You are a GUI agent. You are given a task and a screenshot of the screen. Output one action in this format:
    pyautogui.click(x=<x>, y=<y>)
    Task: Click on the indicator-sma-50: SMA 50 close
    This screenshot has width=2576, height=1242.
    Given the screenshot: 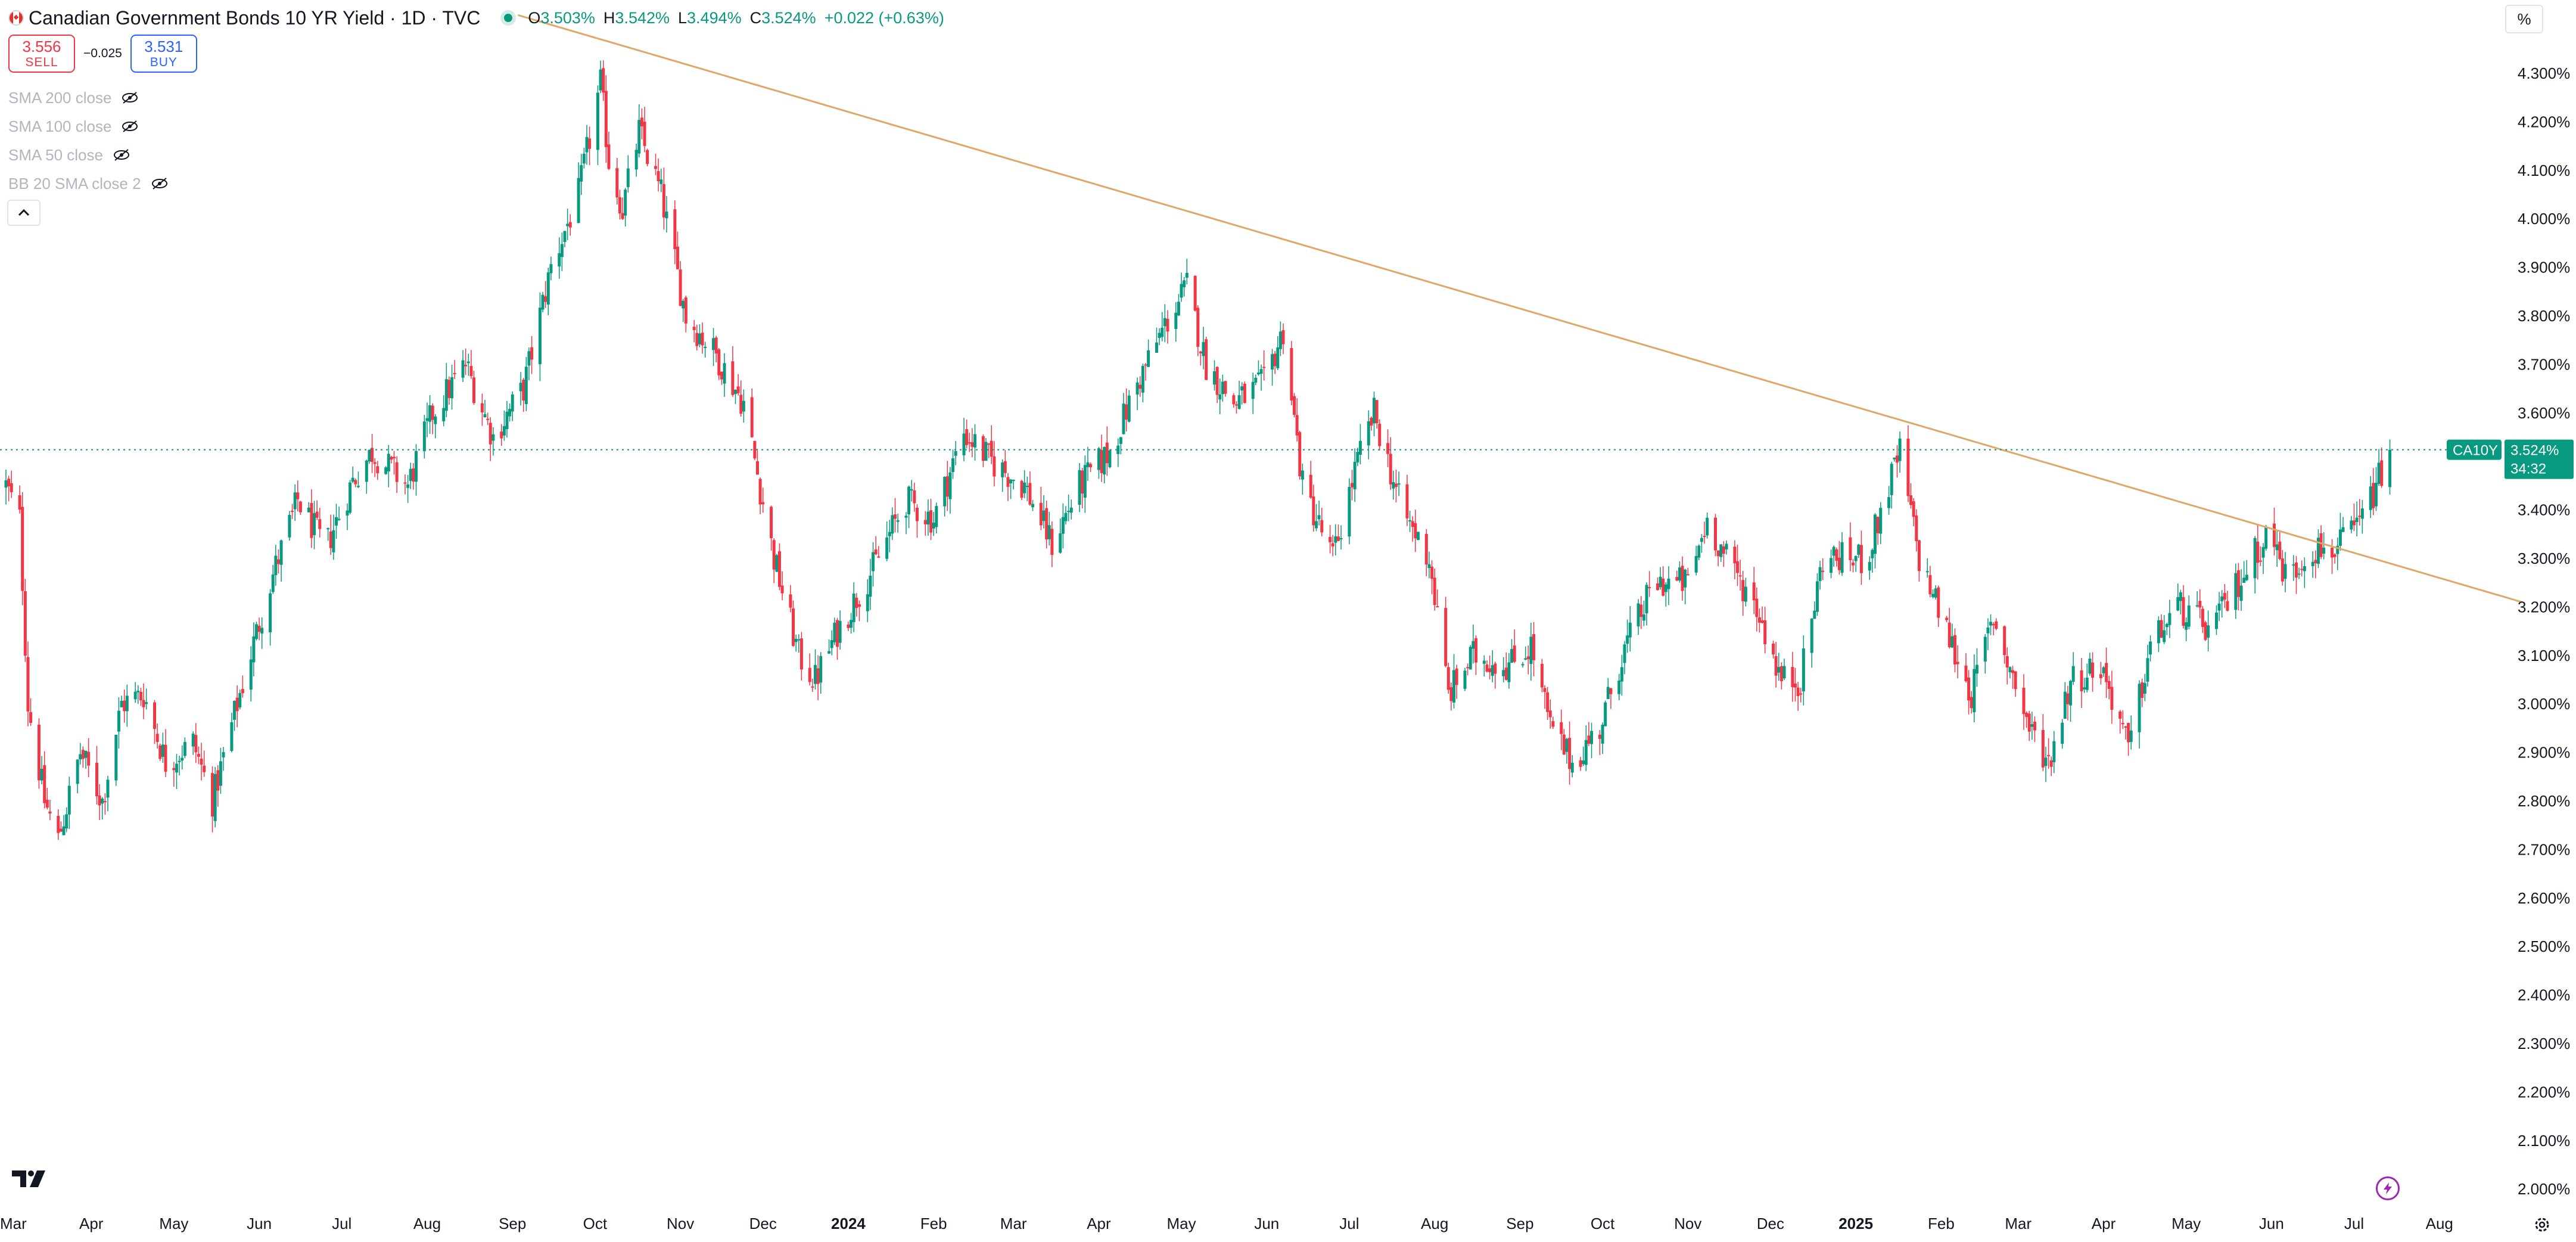 What is the action you would take?
    pyautogui.click(x=88, y=155)
    